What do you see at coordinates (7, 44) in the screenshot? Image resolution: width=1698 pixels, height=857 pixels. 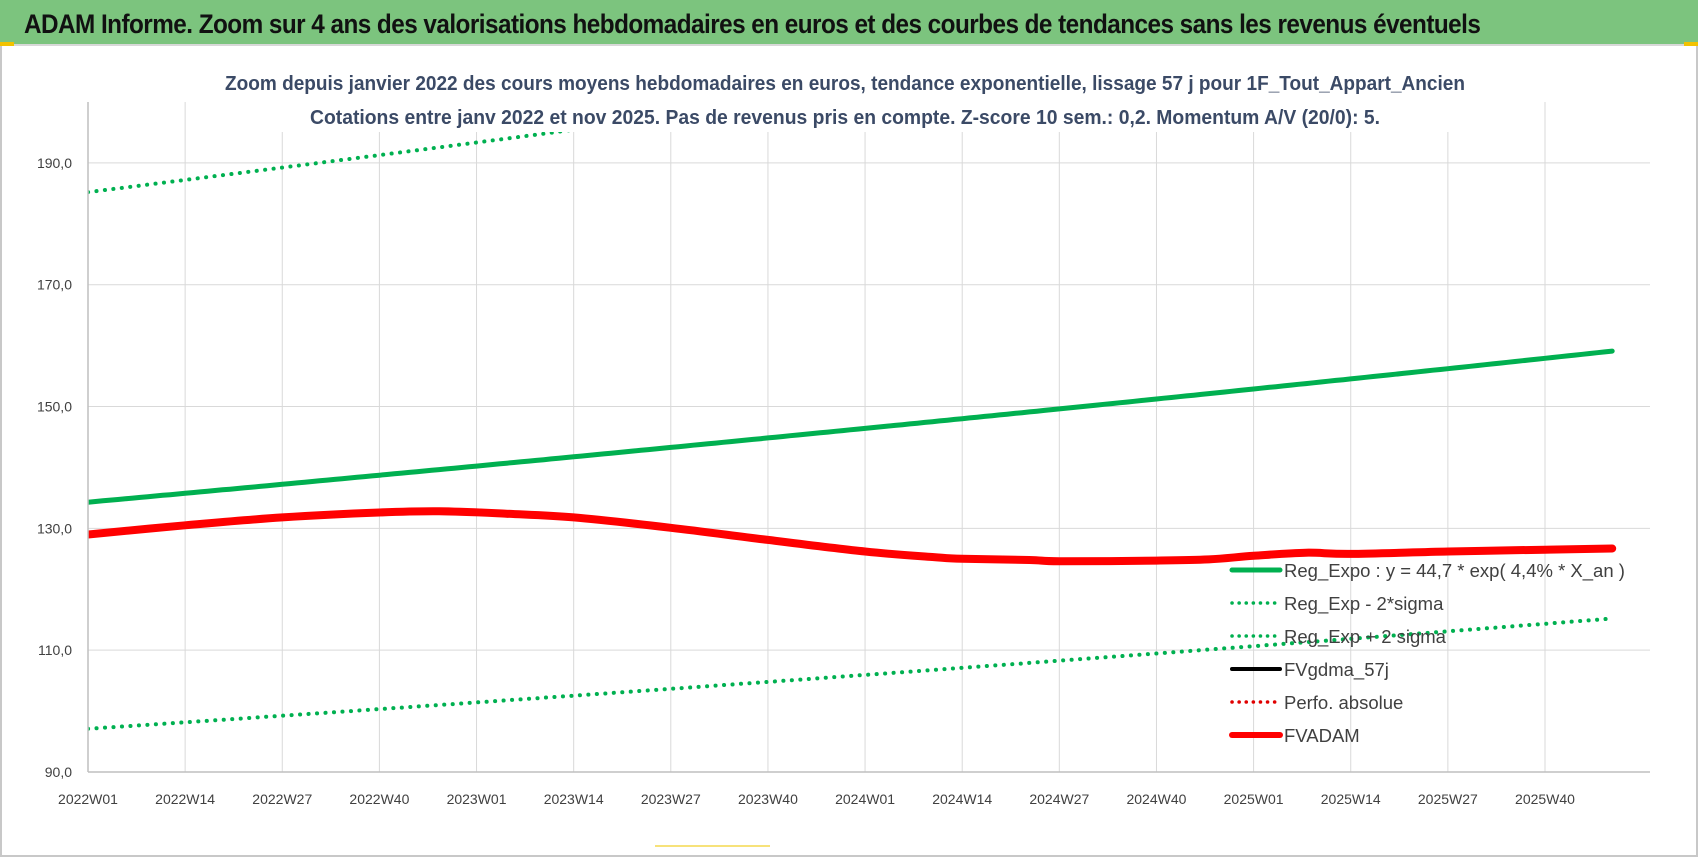 I see `corner-mark-left` at bounding box center [7, 44].